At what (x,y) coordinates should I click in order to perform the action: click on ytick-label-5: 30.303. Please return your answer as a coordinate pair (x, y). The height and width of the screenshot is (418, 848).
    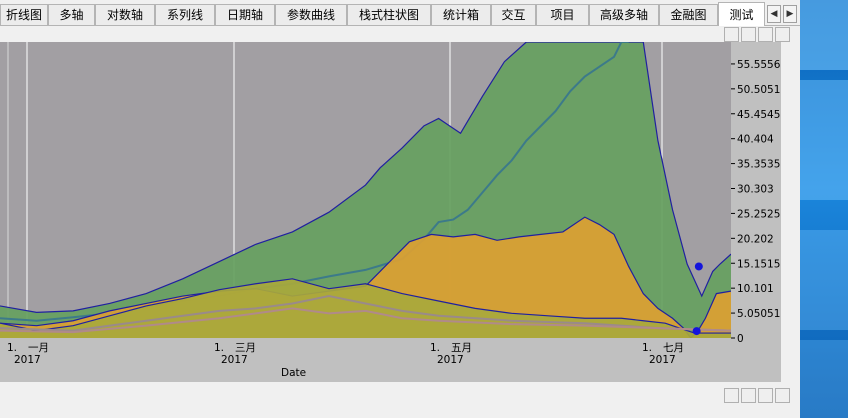
    Looking at the image, I should click on (755, 190).